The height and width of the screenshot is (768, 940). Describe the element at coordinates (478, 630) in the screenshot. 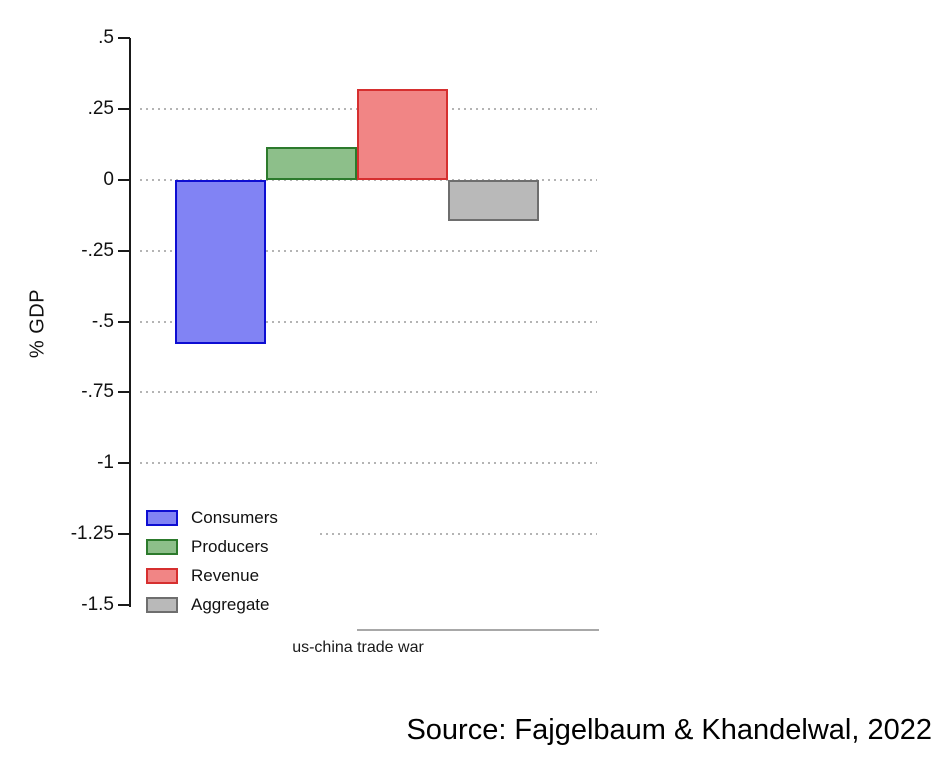

I see `x-axis-line` at that location.